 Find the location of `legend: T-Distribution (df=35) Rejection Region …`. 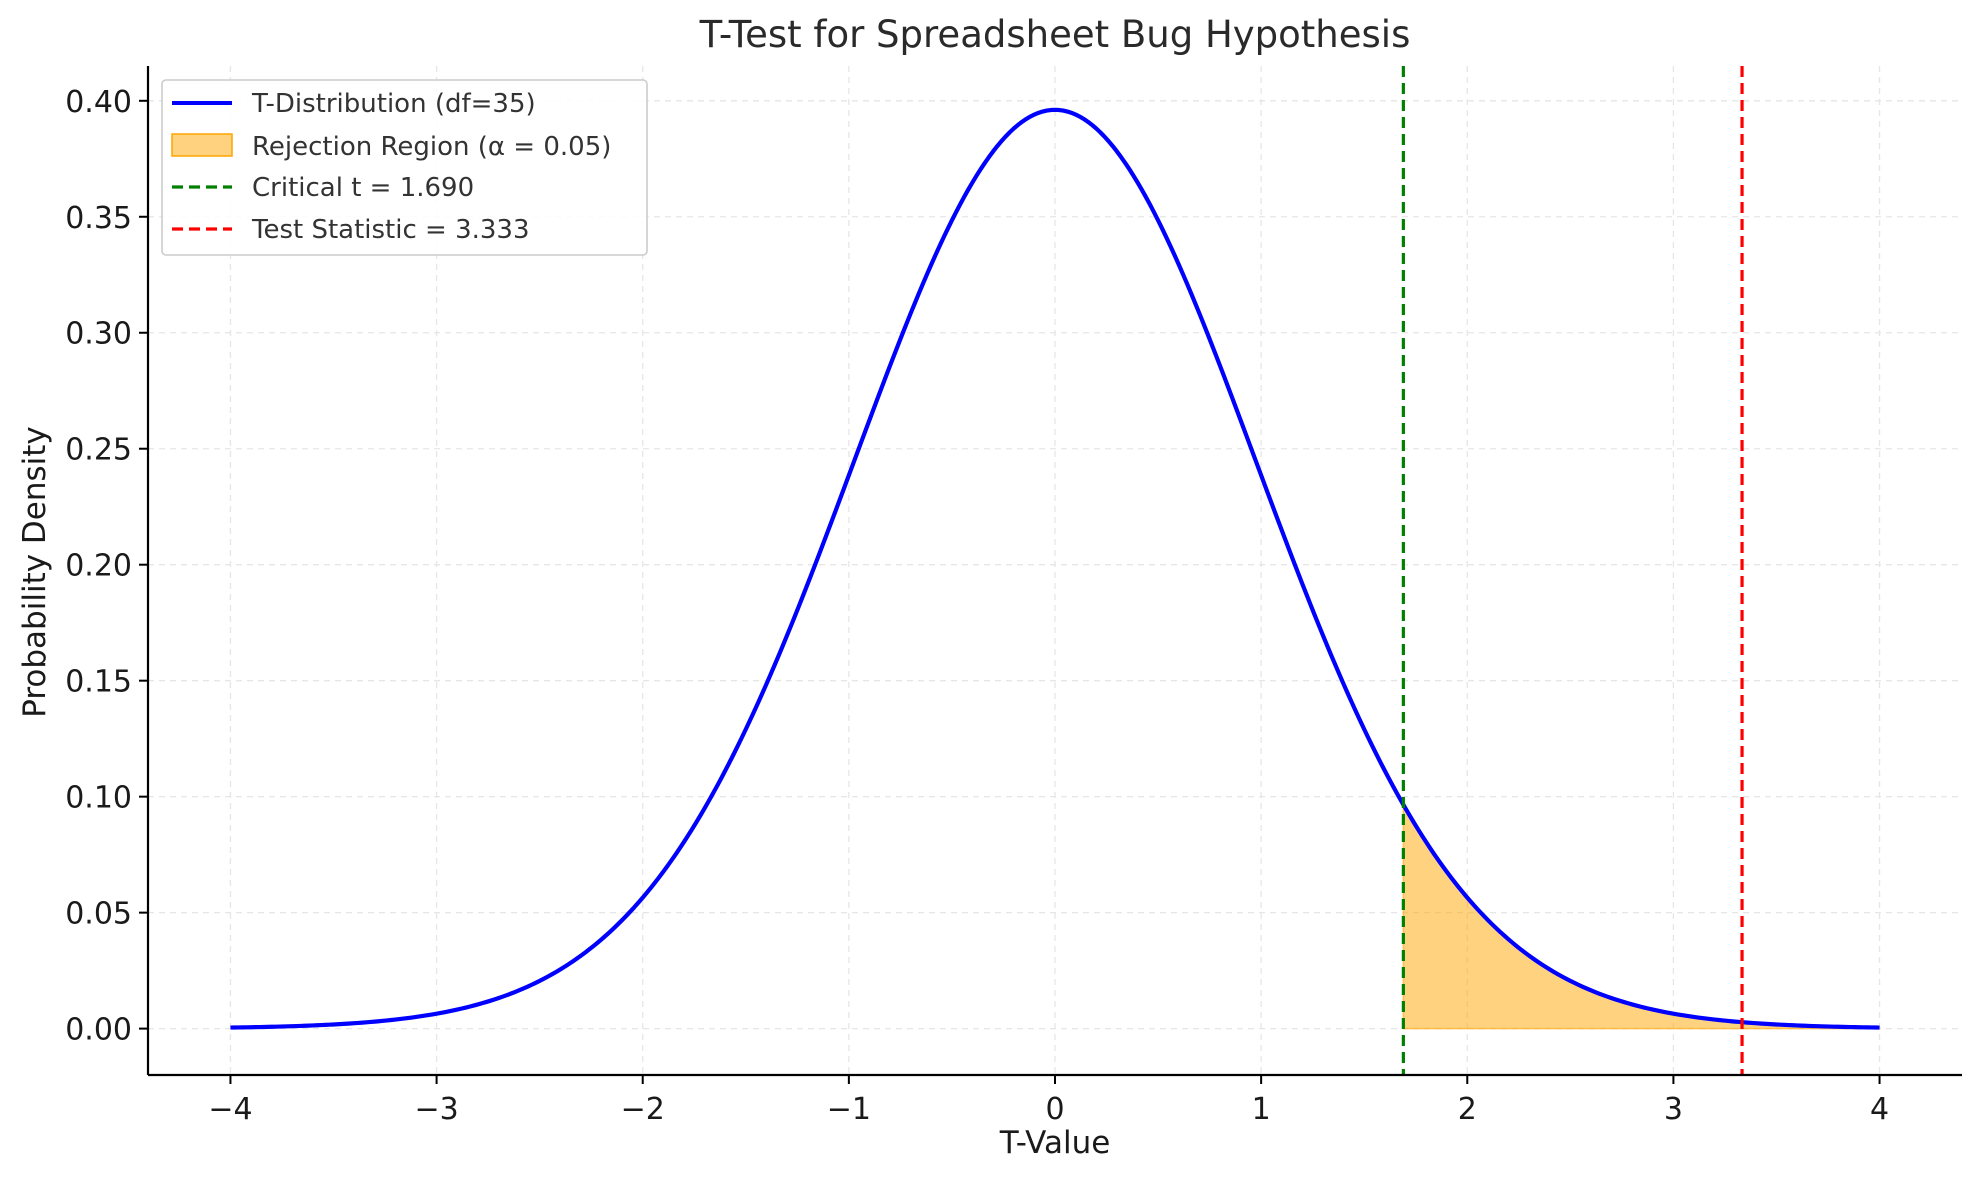

legend: T-Distribution (df=35) Rejection Region … is located at coordinates (404, 167).